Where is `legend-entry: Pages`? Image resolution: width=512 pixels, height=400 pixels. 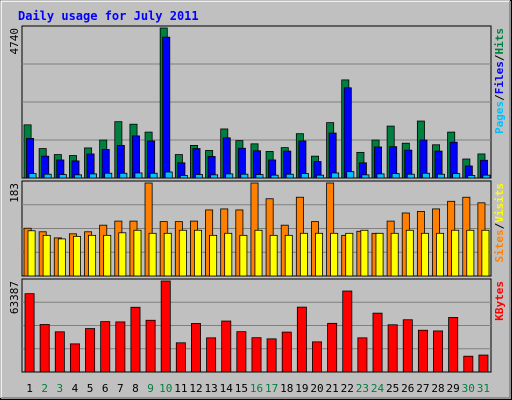 legend-entry: Pages is located at coordinates (499, 117).